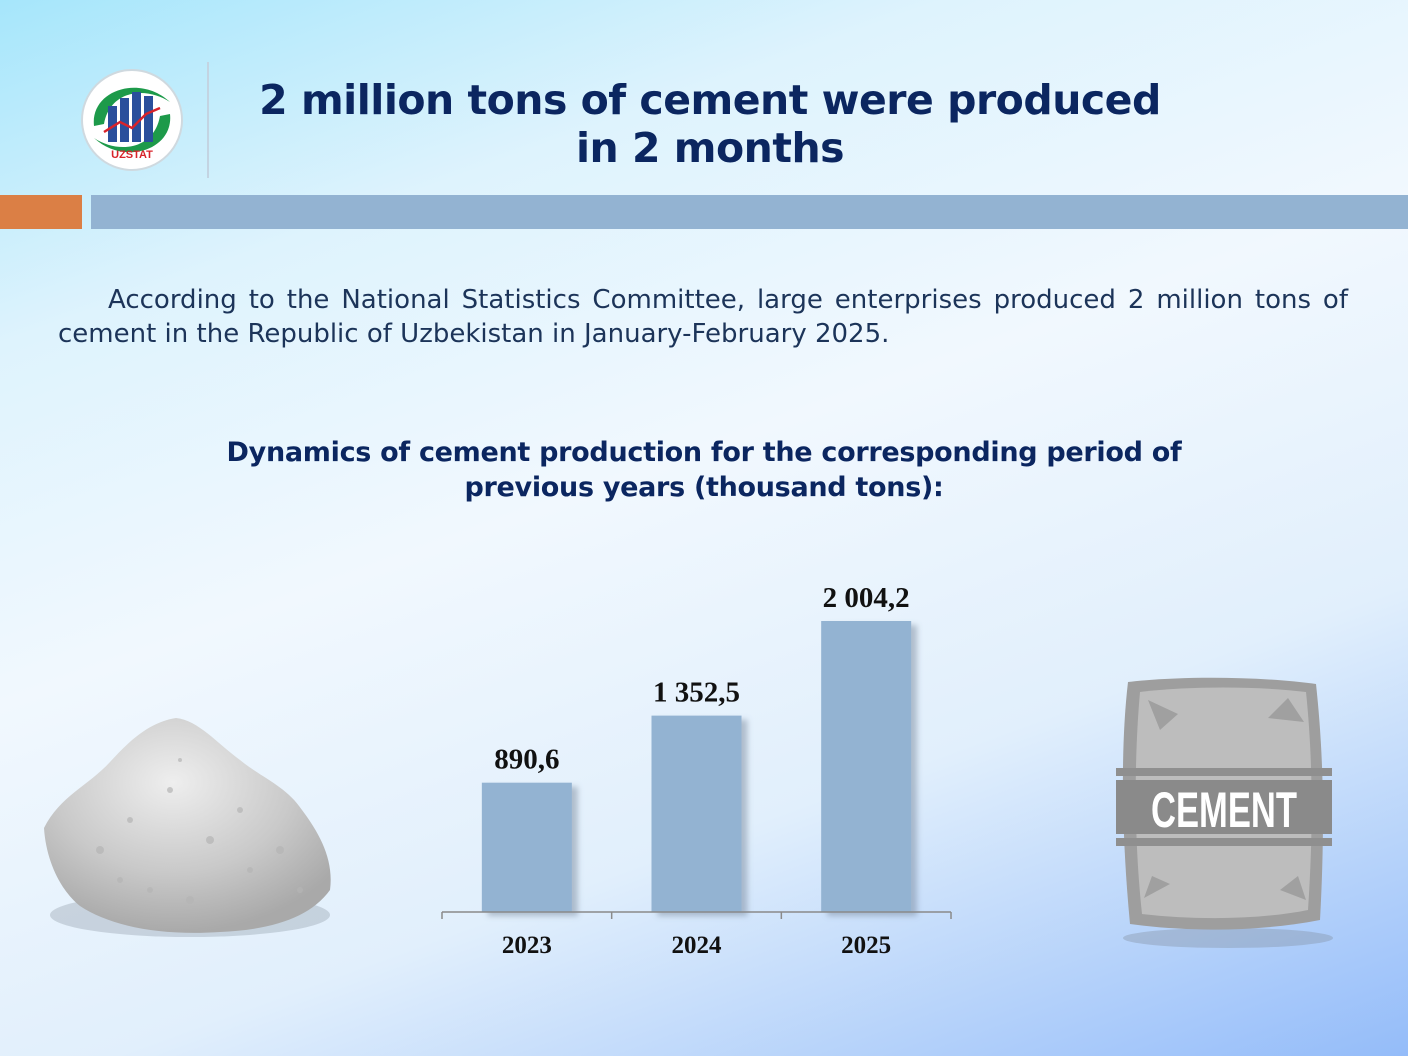  What do you see at coordinates (866, 766) in the screenshot?
I see `bar-2025` at bounding box center [866, 766].